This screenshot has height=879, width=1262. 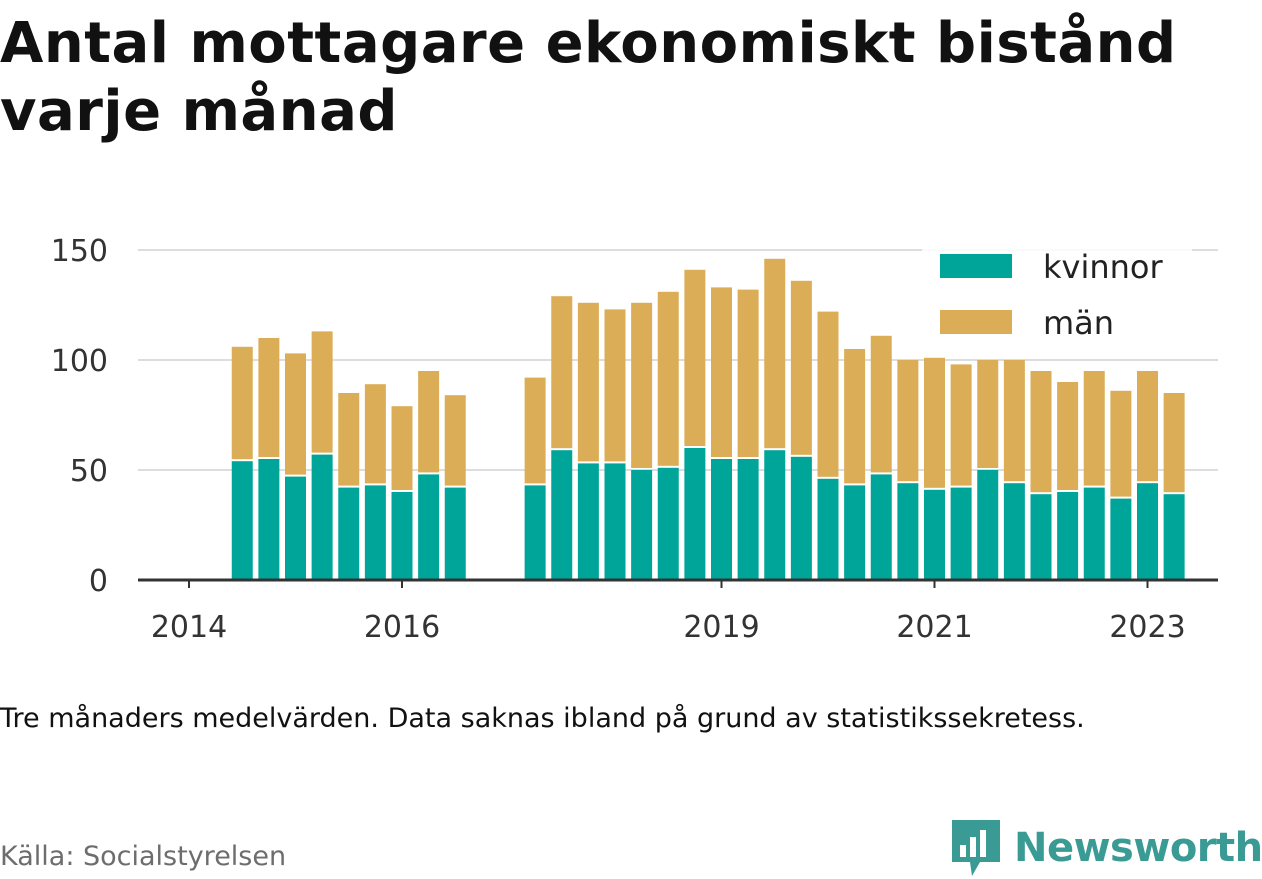 What do you see at coordinates (934, 627) in the screenshot?
I see `x-tick-label: 2021` at bounding box center [934, 627].